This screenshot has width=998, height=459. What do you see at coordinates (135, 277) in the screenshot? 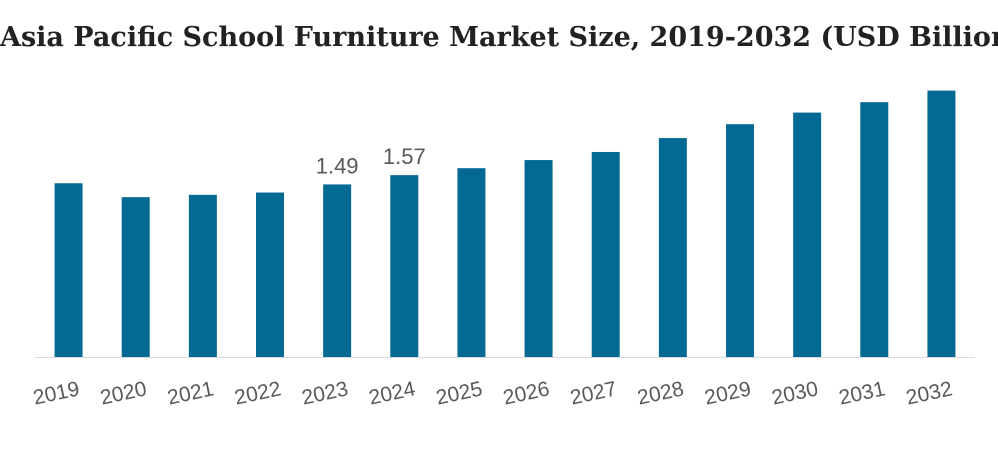
I see `bar-2020` at bounding box center [135, 277].